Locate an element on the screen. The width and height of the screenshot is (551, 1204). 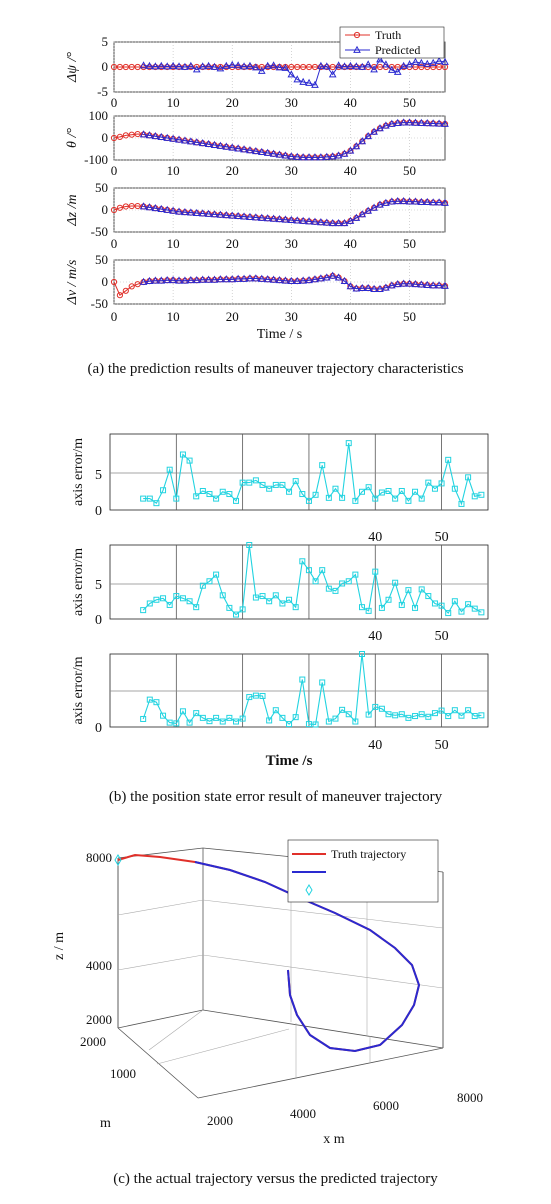
x-tick-label: 8000 is located at coordinates (470, 1097).